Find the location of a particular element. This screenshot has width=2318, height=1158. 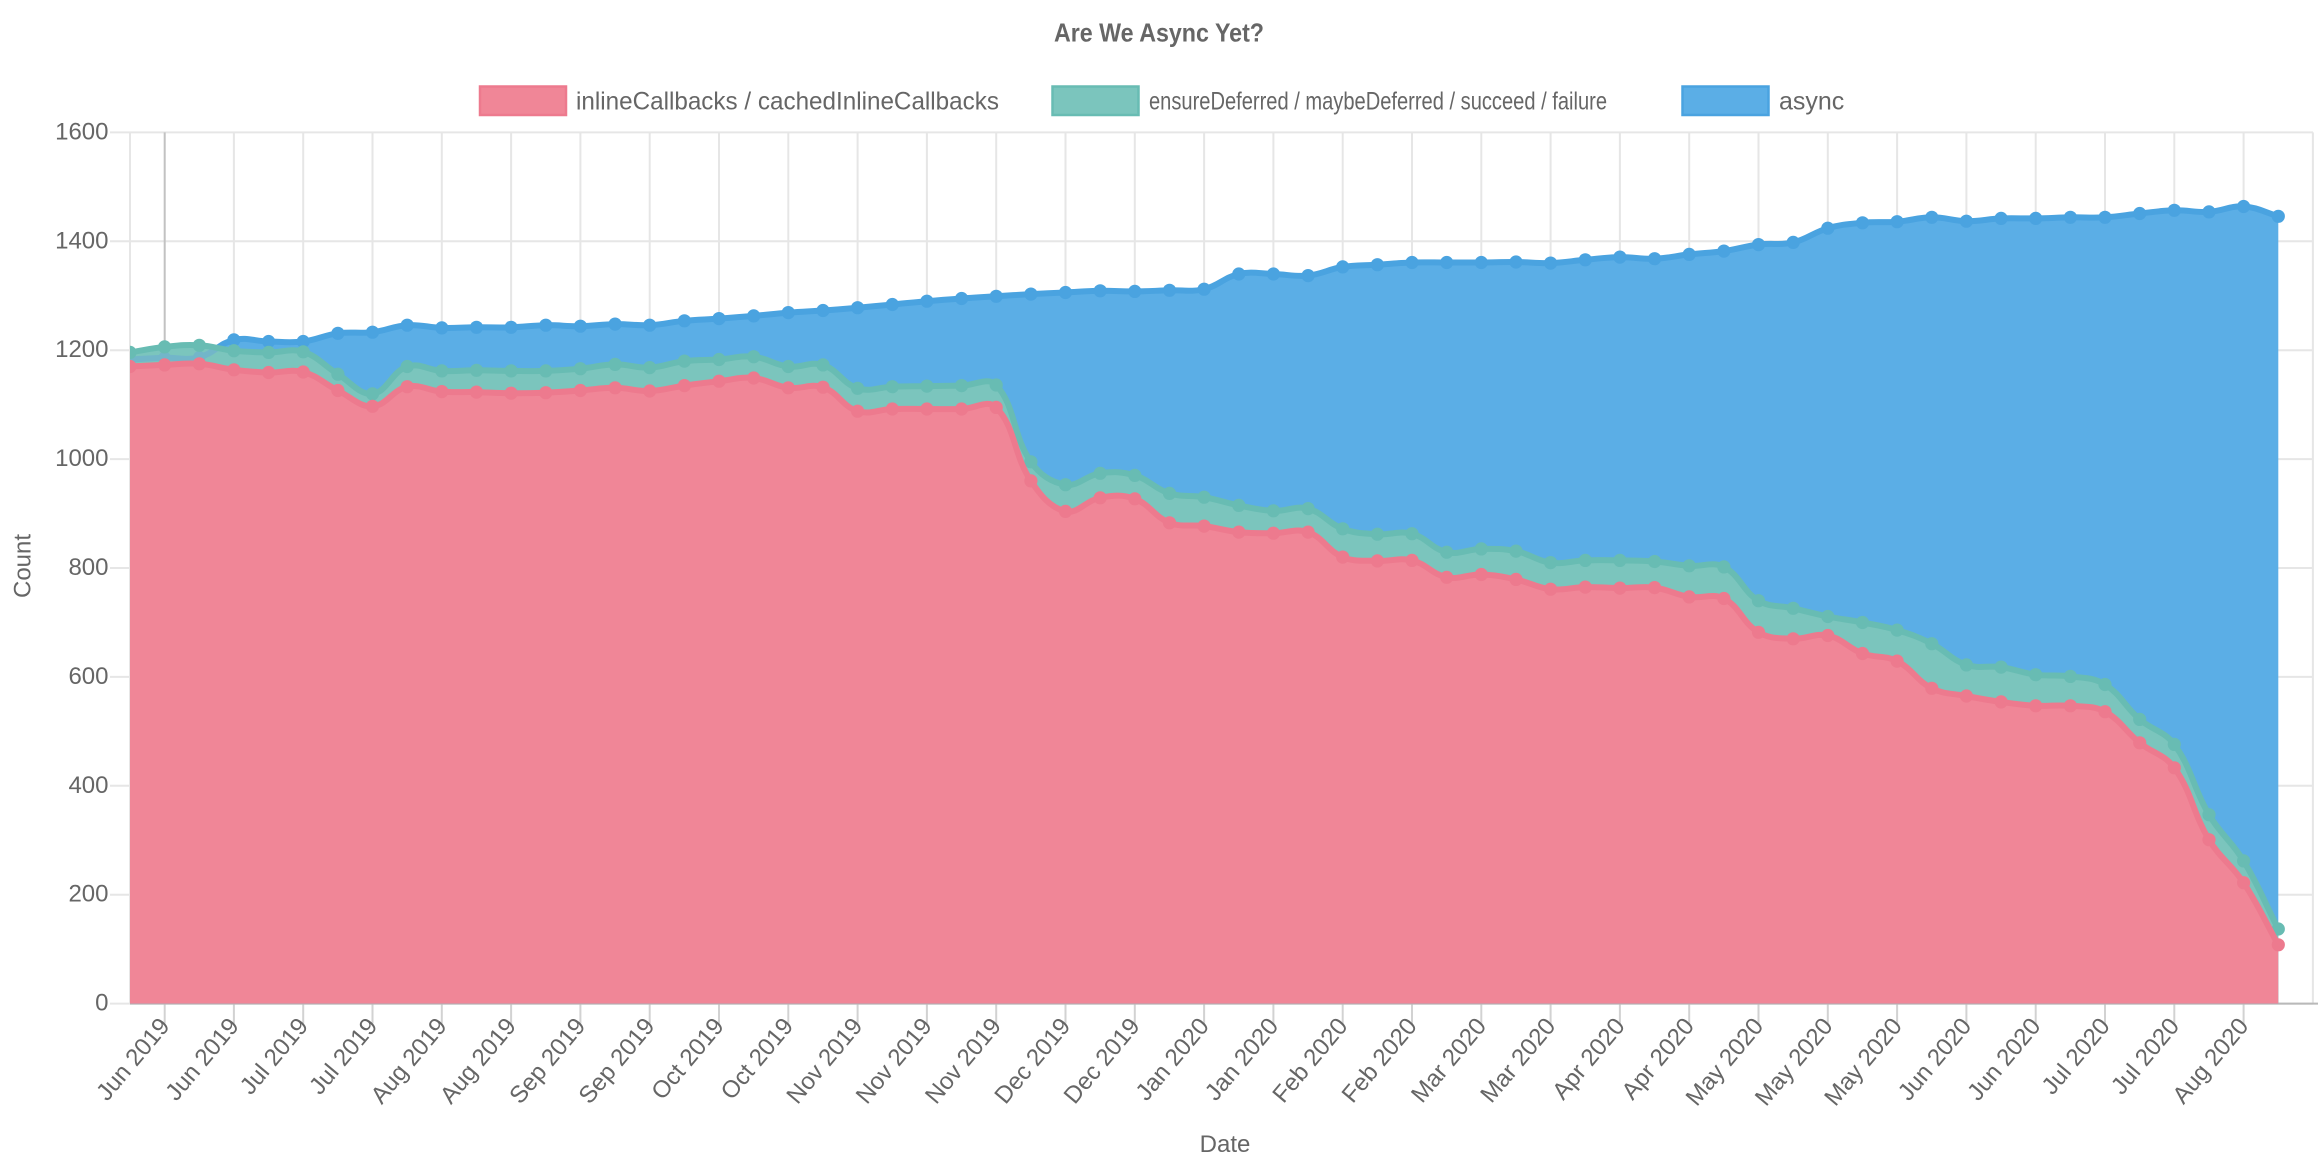

svg-text: Count is located at coordinates (23, 566).